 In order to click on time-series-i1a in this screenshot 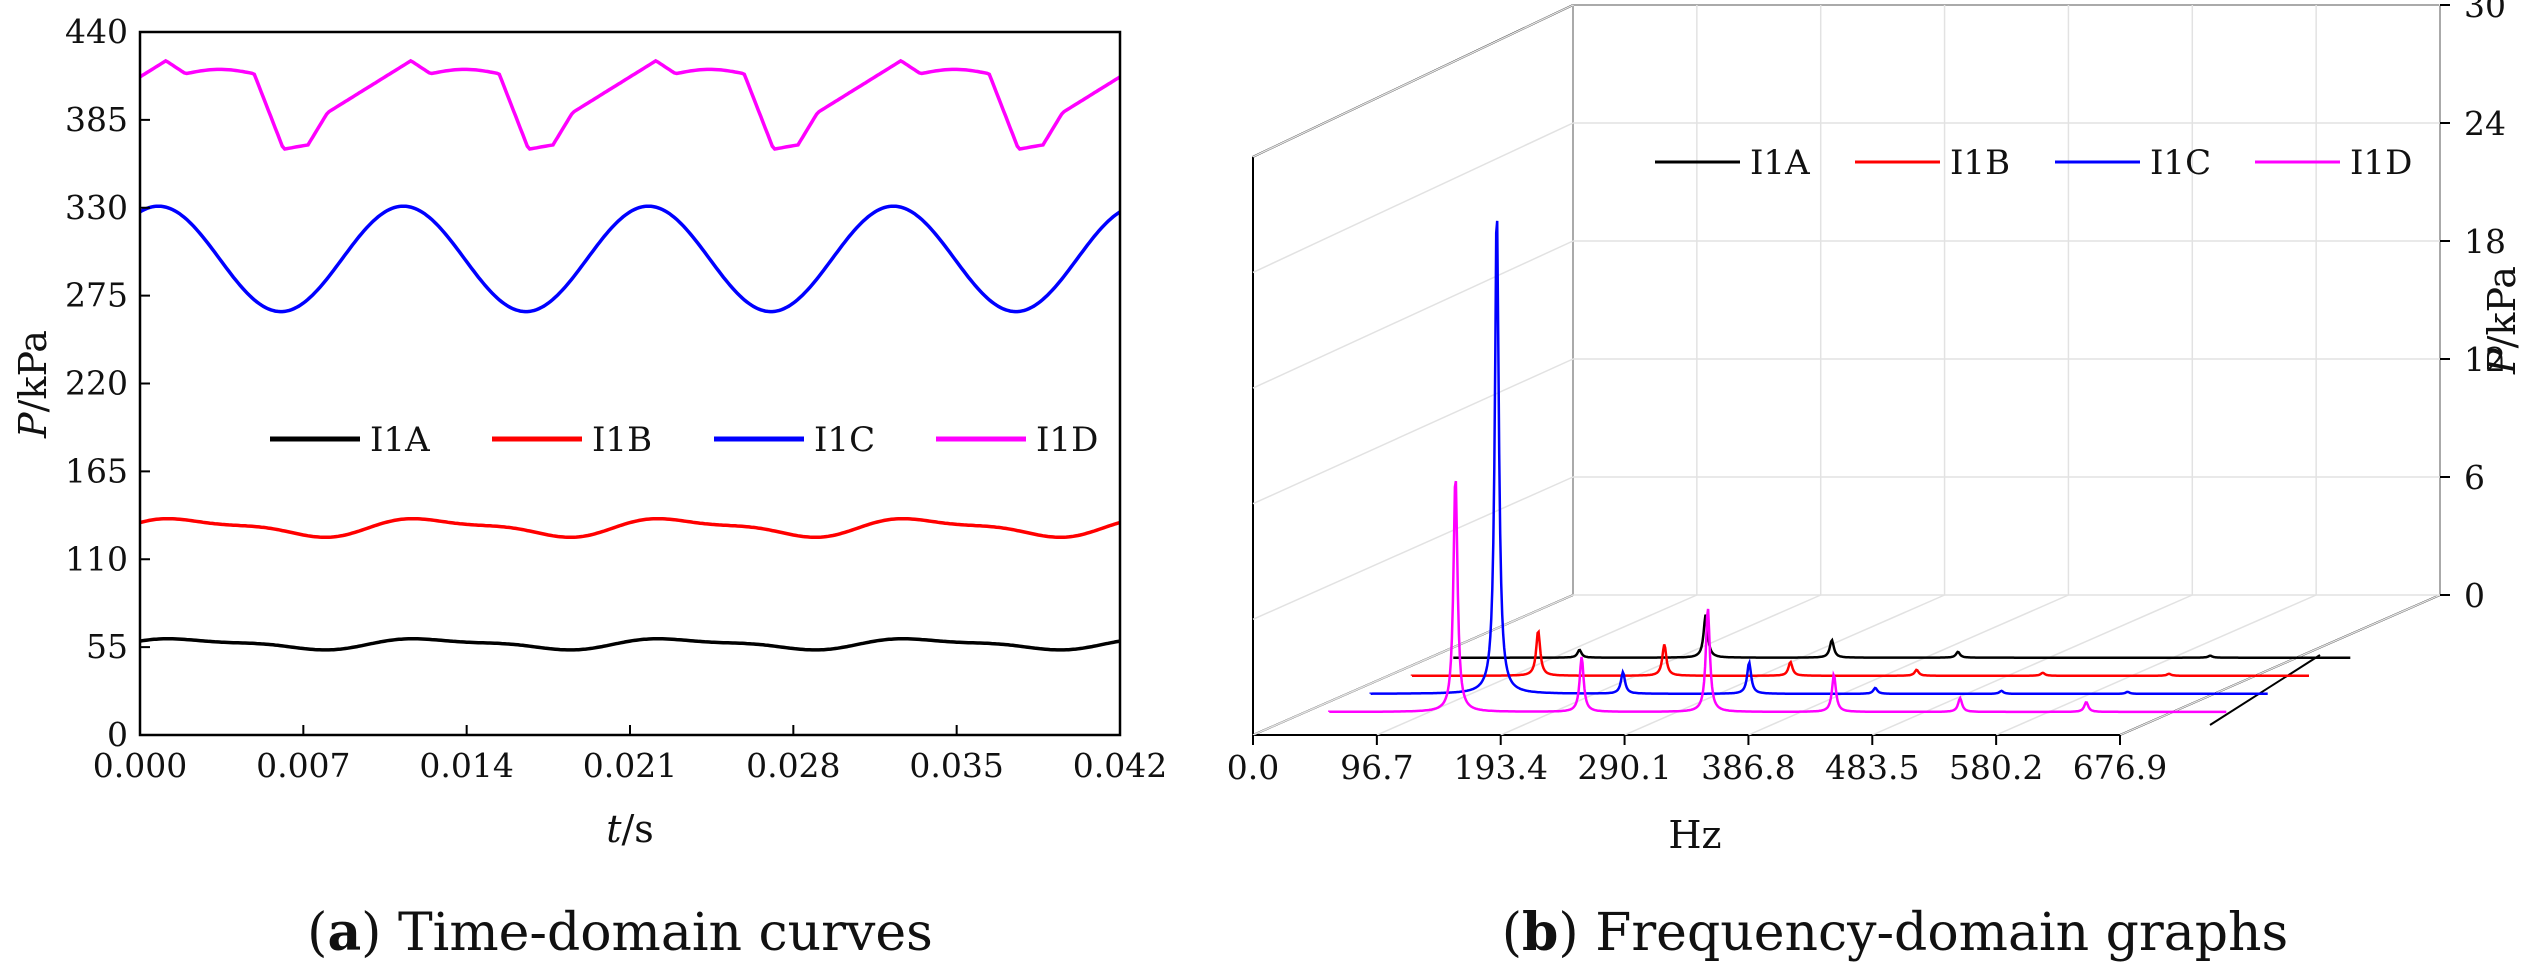, I will do `click(630, 644)`.